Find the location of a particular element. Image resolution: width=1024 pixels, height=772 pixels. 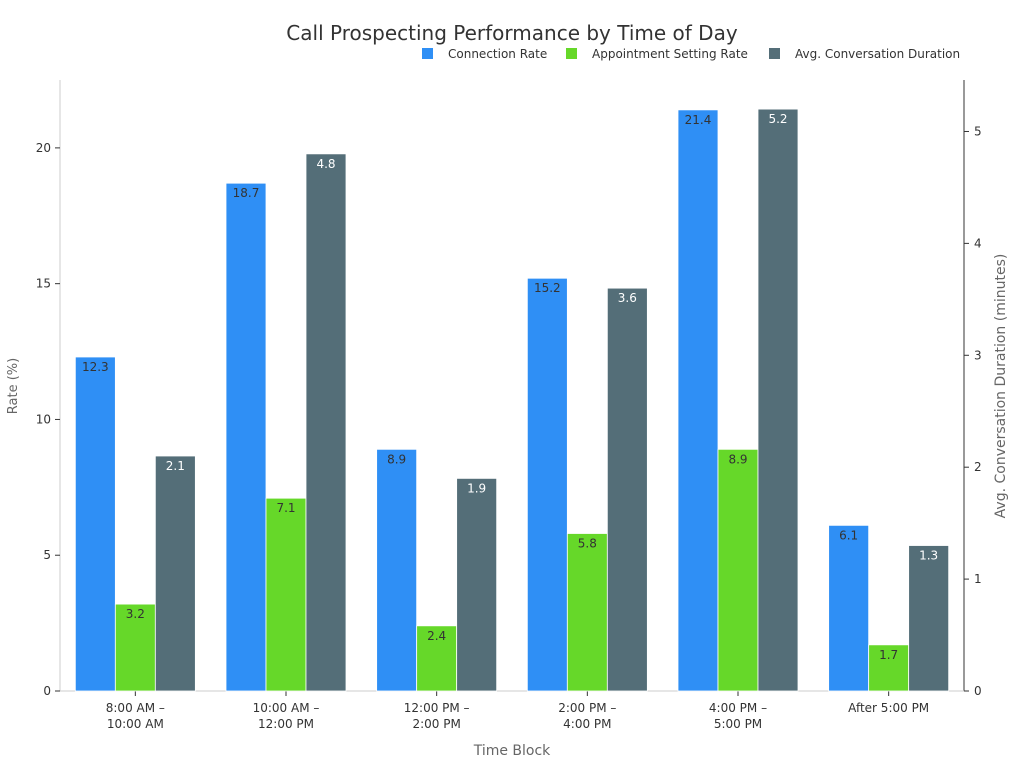

x-tick-label-line: 4:00 PM is located at coordinates (587, 724).